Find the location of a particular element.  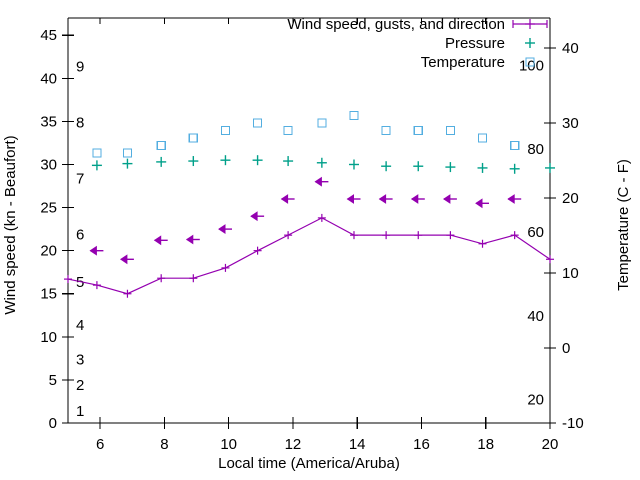

beaufort-label: 5 is located at coordinates (80, 282).